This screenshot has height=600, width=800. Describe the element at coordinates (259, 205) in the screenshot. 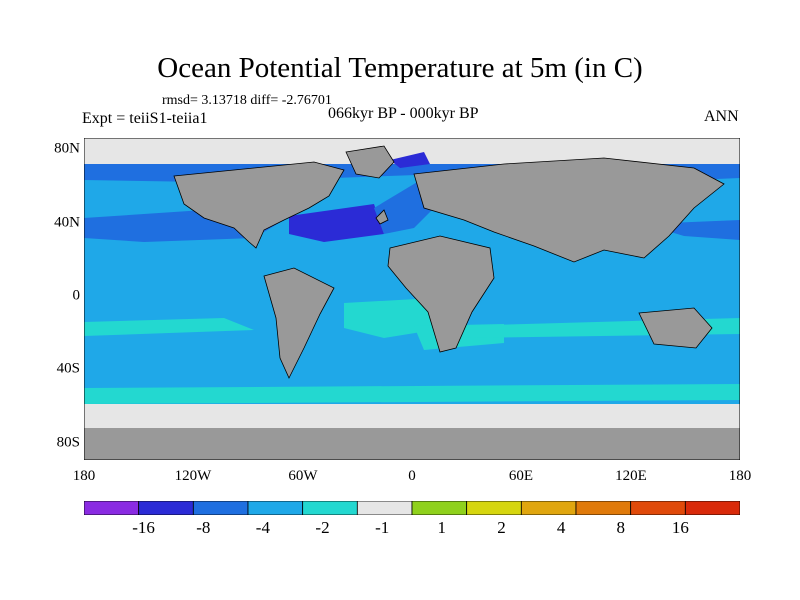

I see `north-america` at that location.